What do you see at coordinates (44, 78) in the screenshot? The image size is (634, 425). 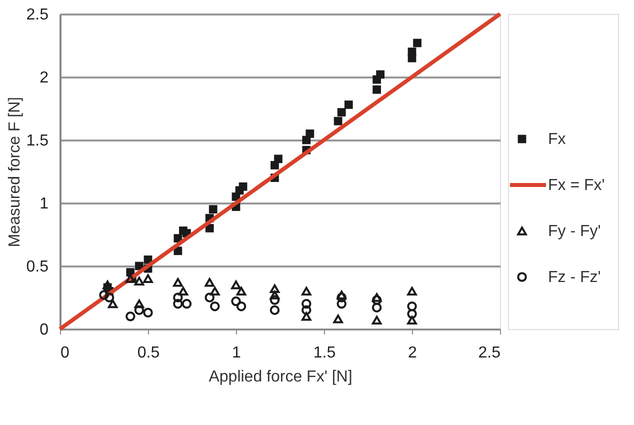 I see `y-tick-label: 2` at bounding box center [44, 78].